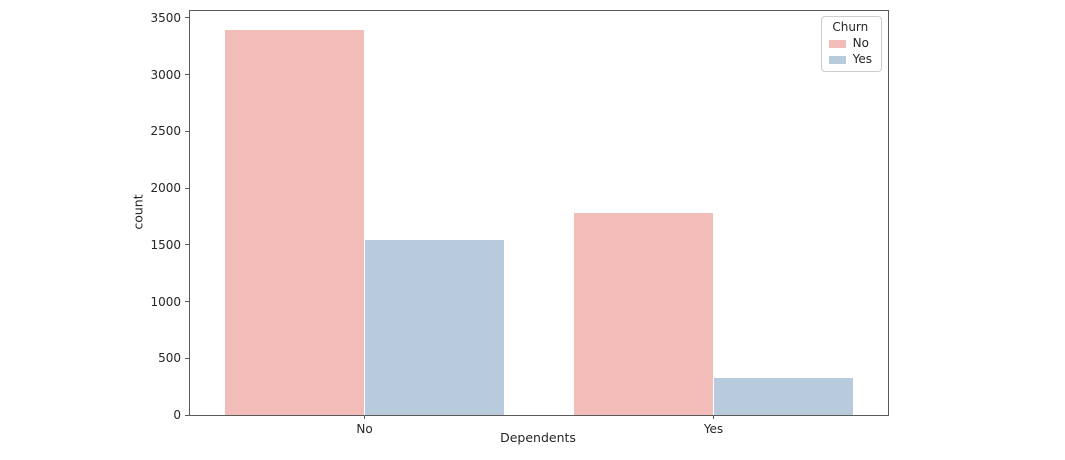 This screenshot has width=1065, height=460. What do you see at coordinates (294, 222) in the screenshot?
I see `bar-dependents-no-churn-no` at bounding box center [294, 222].